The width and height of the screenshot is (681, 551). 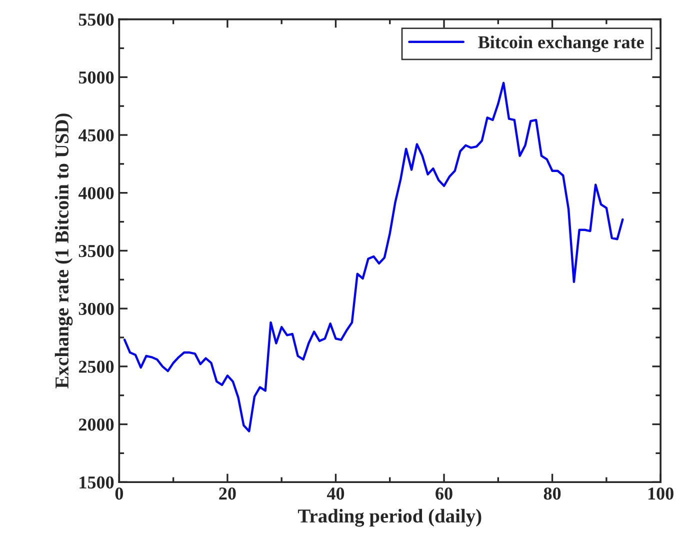 I want to click on y-tick-label: 2000, so click(x=96, y=424).